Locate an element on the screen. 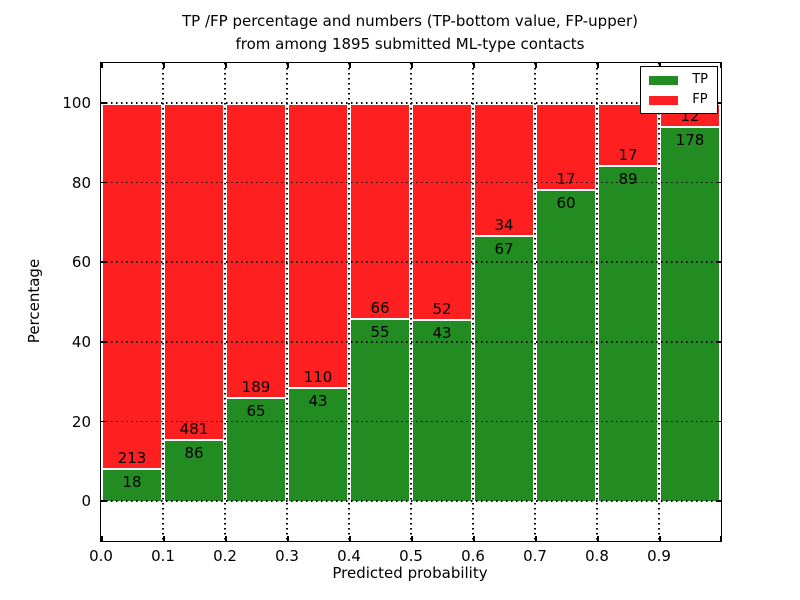 This screenshot has width=800, height=600. y-axis-label: Percentage is located at coordinates (34, 301).